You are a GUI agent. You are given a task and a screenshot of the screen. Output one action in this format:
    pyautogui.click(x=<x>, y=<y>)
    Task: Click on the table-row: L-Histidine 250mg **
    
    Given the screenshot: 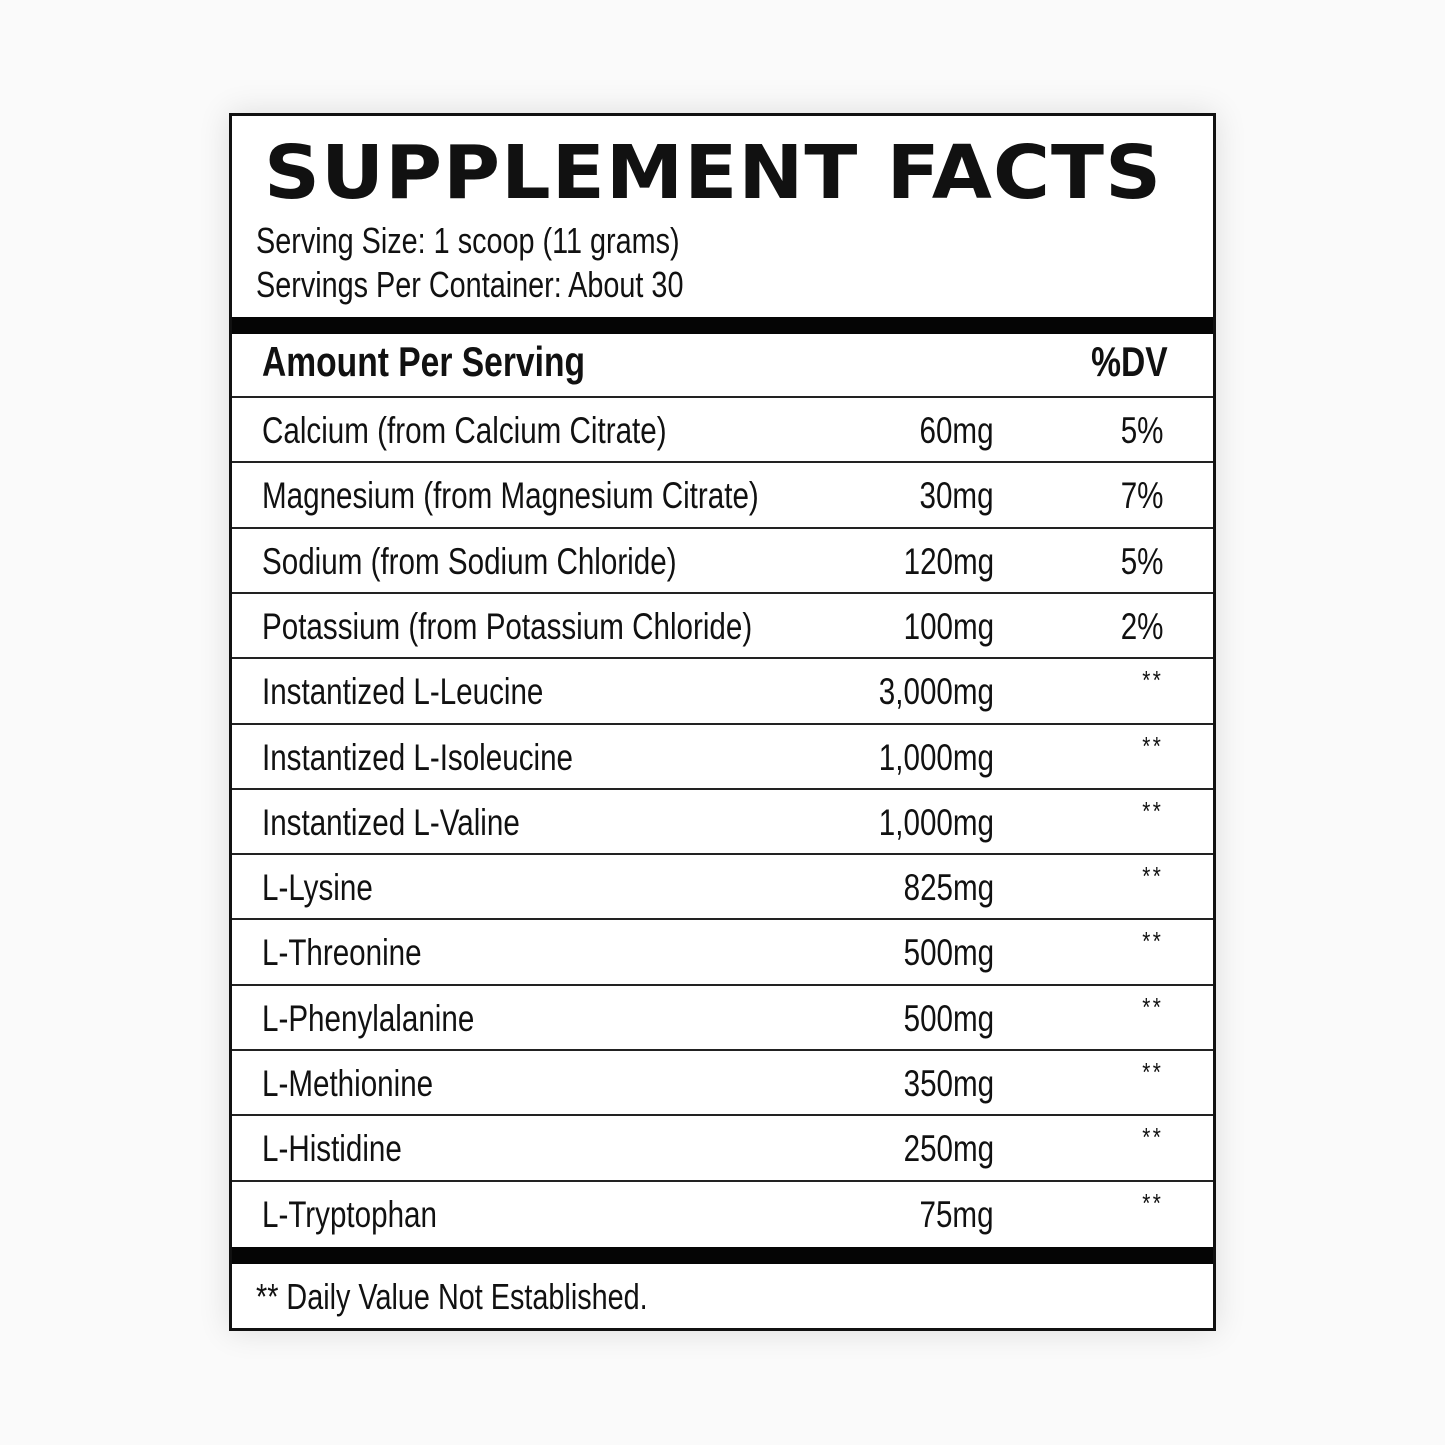 What is the action you would take?
    pyautogui.click(x=722, y=1146)
    